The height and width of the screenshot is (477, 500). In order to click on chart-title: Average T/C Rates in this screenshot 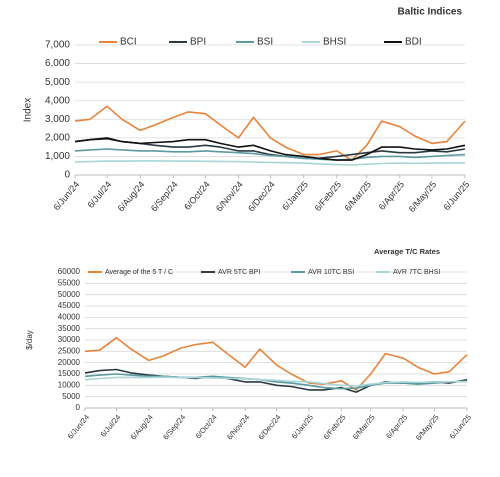, I will do `click(407, 251)`.